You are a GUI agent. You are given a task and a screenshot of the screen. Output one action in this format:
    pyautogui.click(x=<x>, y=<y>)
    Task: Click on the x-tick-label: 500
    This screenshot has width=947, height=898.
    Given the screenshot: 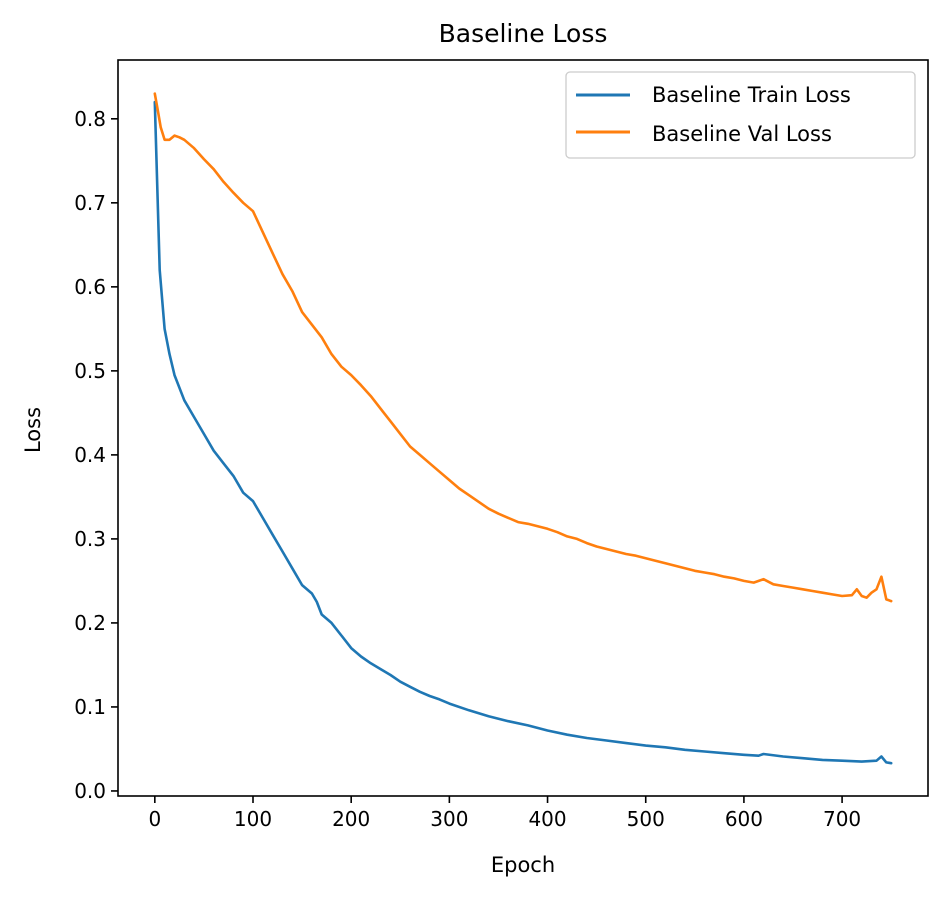 What is the action you would take?
    pyautogui.click(x=646, y=819)
    